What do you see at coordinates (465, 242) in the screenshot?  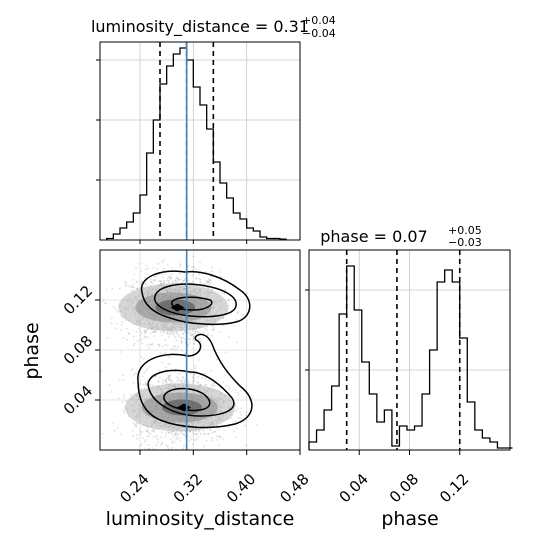 I see `title-phase-lower: −0.03` at bounding box center [465, 242].